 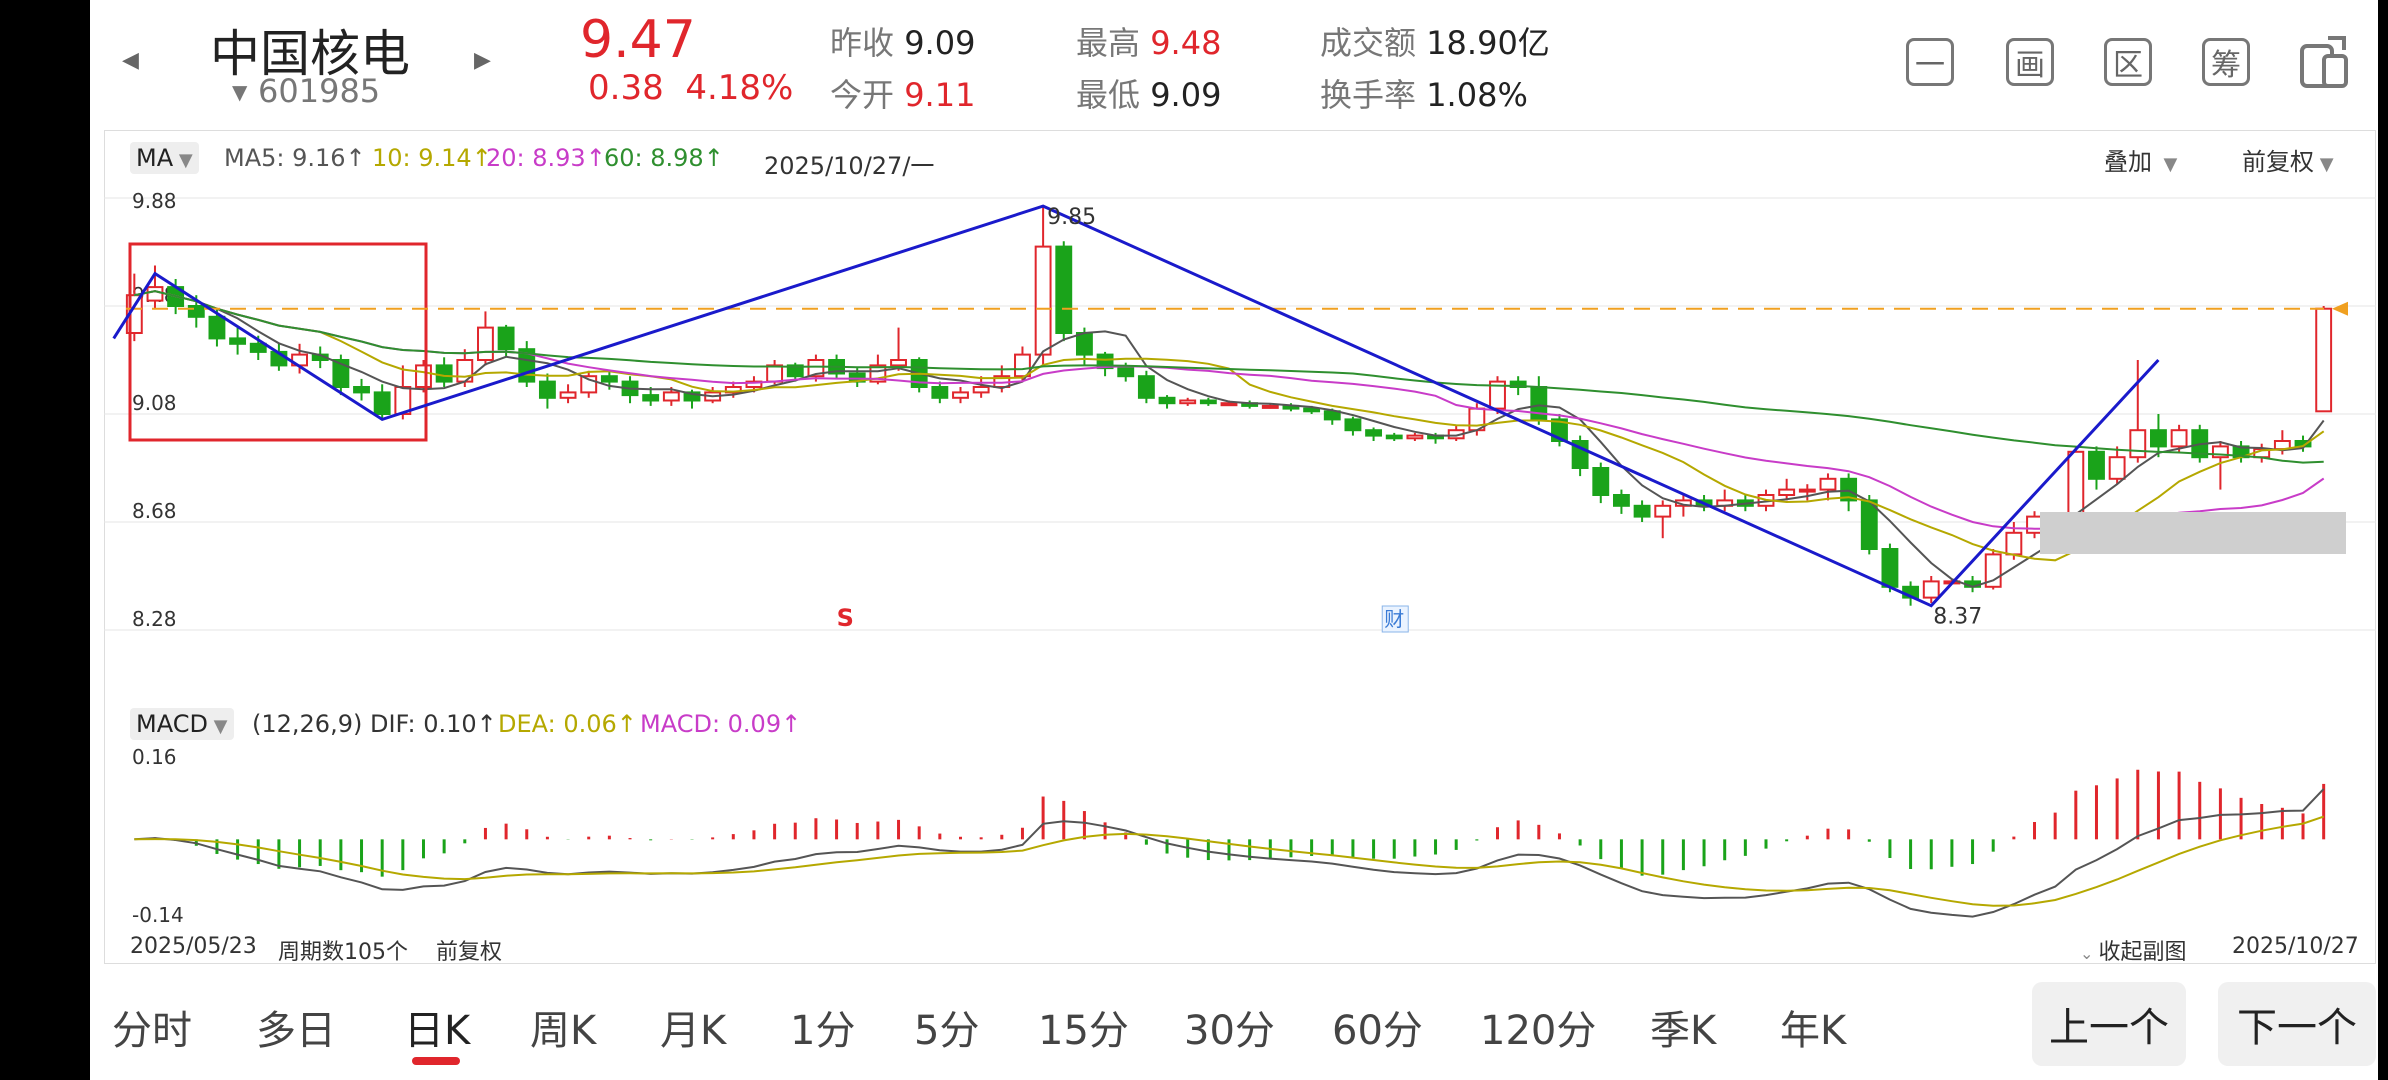 I want to click on macd-params: (12,26,9), so click(x=307, y=724).